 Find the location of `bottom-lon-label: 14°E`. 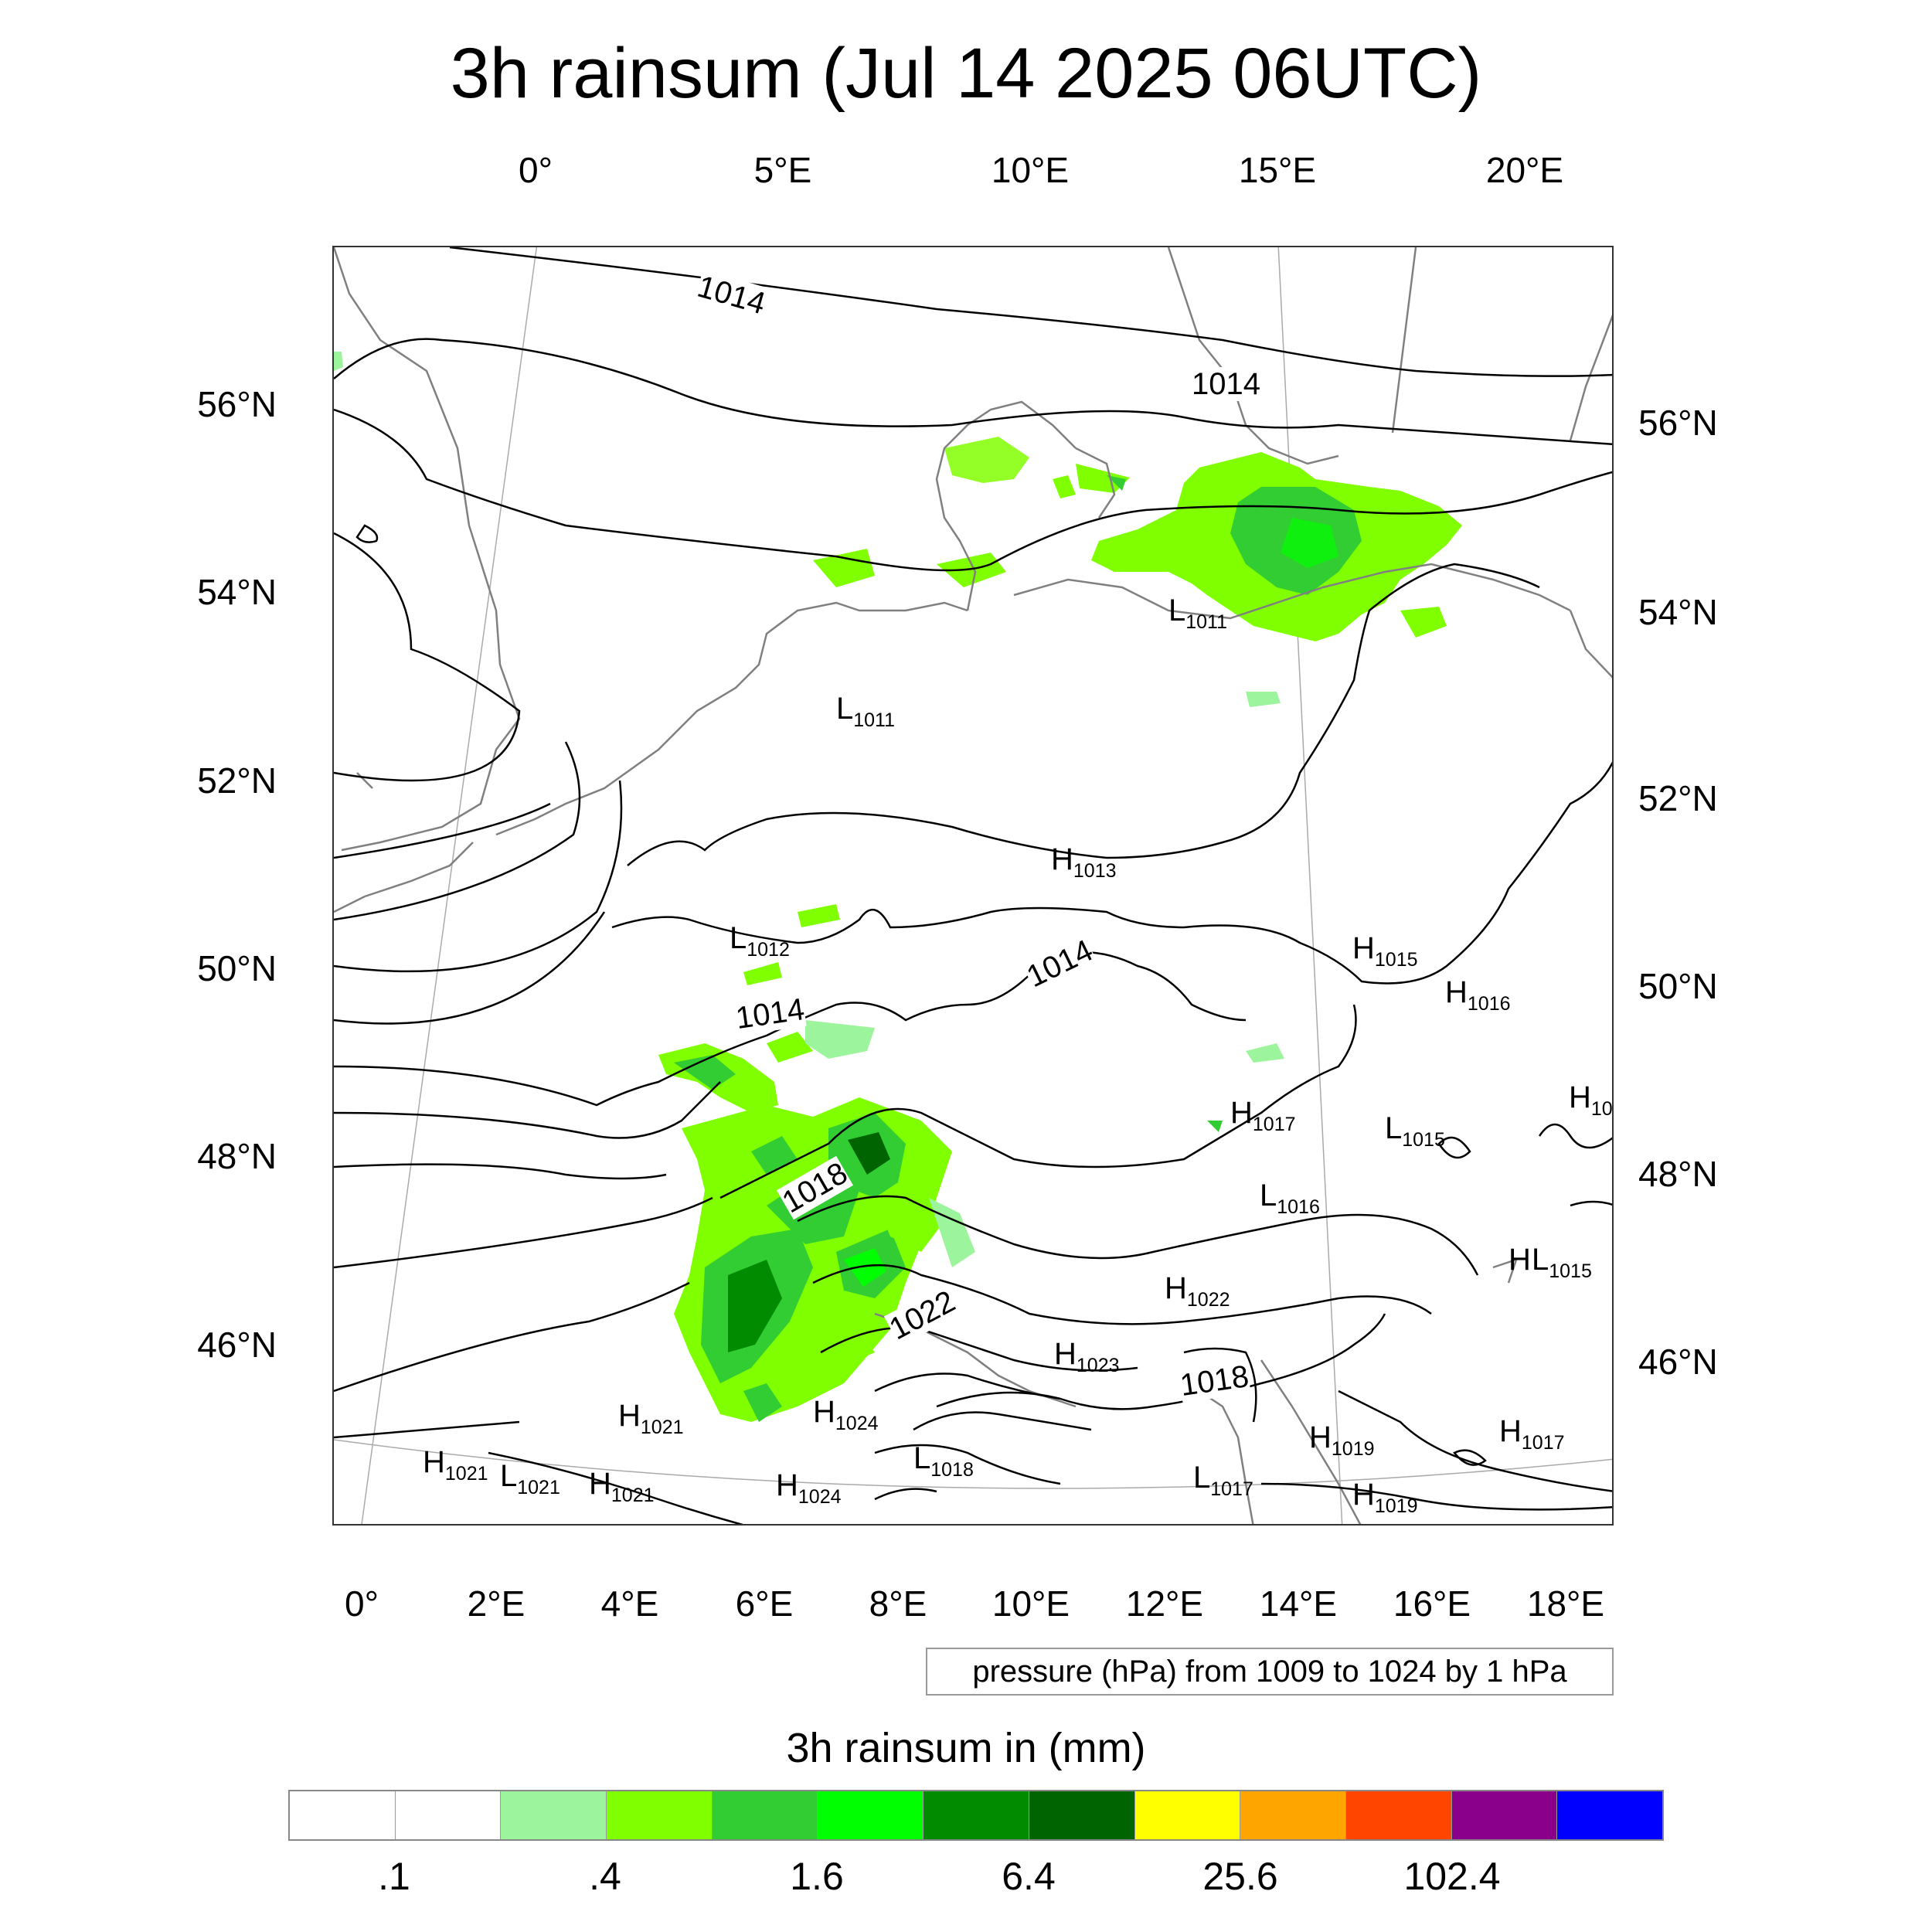

bottom-lon-label: 14°E is located at coordinates (1298, 1603).